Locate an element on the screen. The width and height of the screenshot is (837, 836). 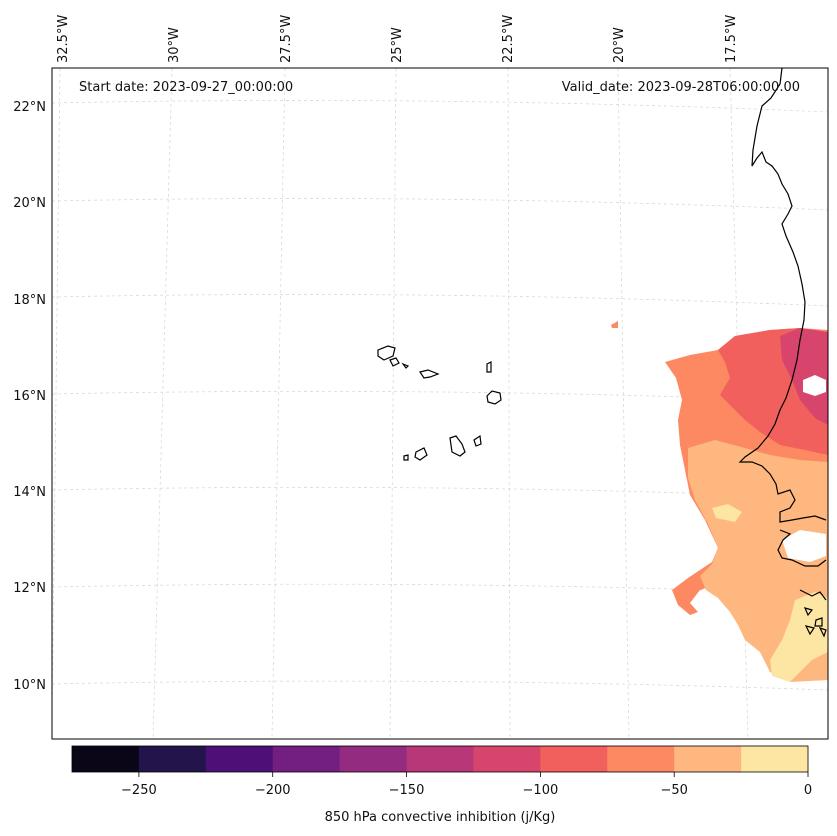
africa-coastline is located at coordinates (782, 334).